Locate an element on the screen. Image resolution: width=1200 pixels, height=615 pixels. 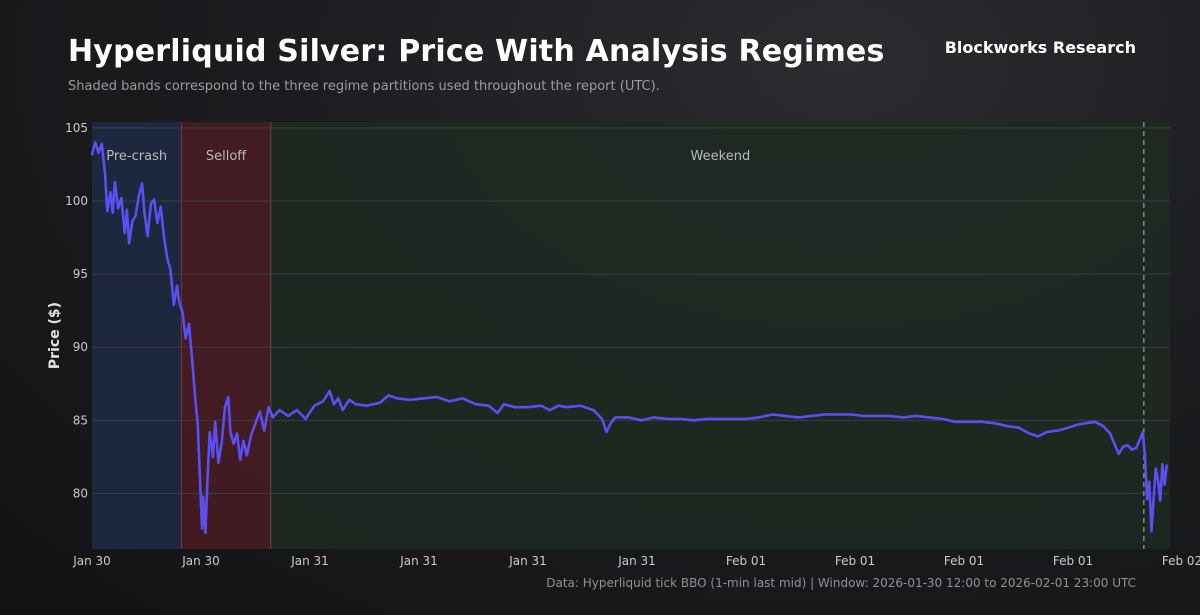
regime-label-selloff: Selloff is located at coordinates (226, 156).